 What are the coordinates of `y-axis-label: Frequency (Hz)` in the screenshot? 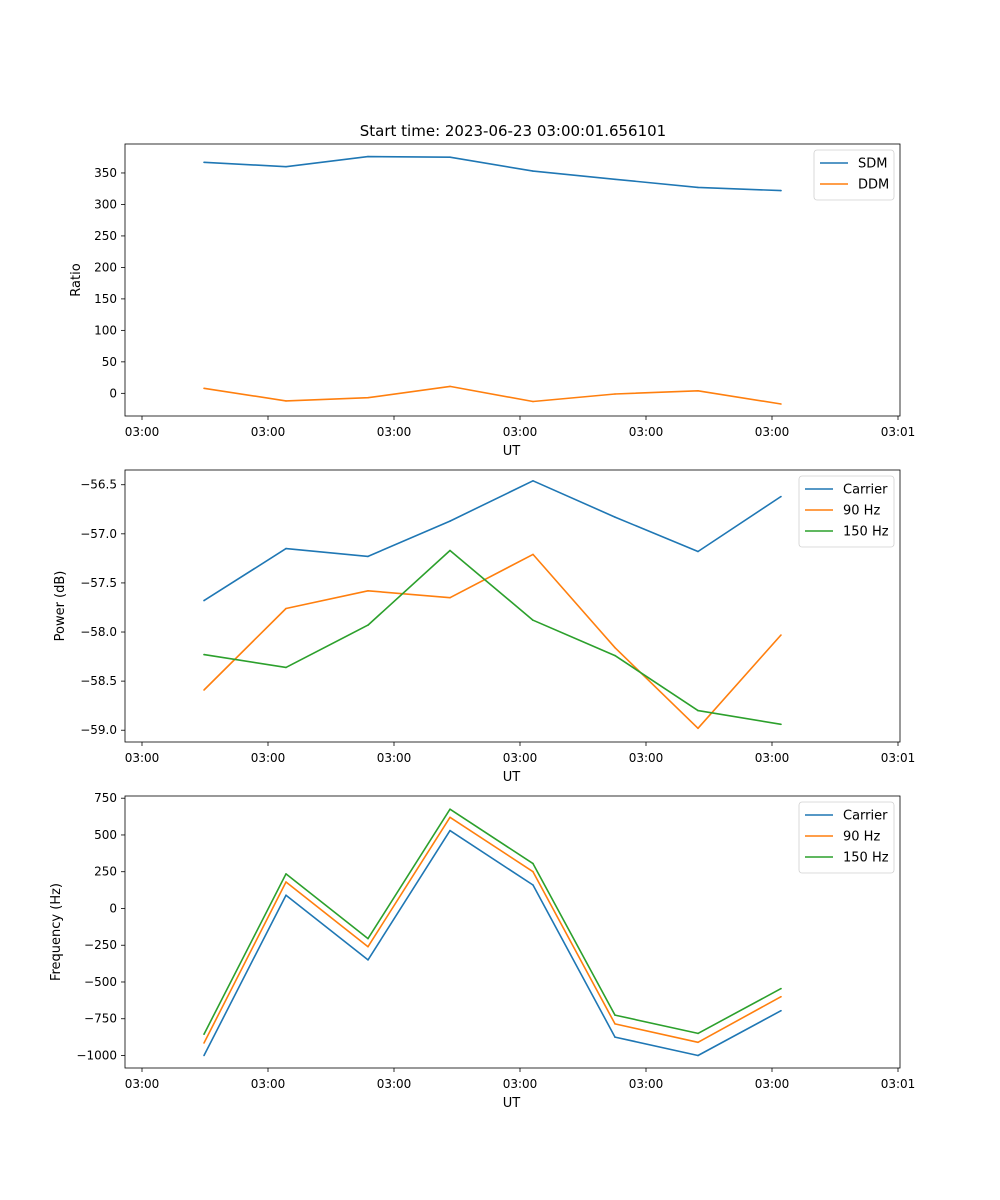 It's located at (56, 932).